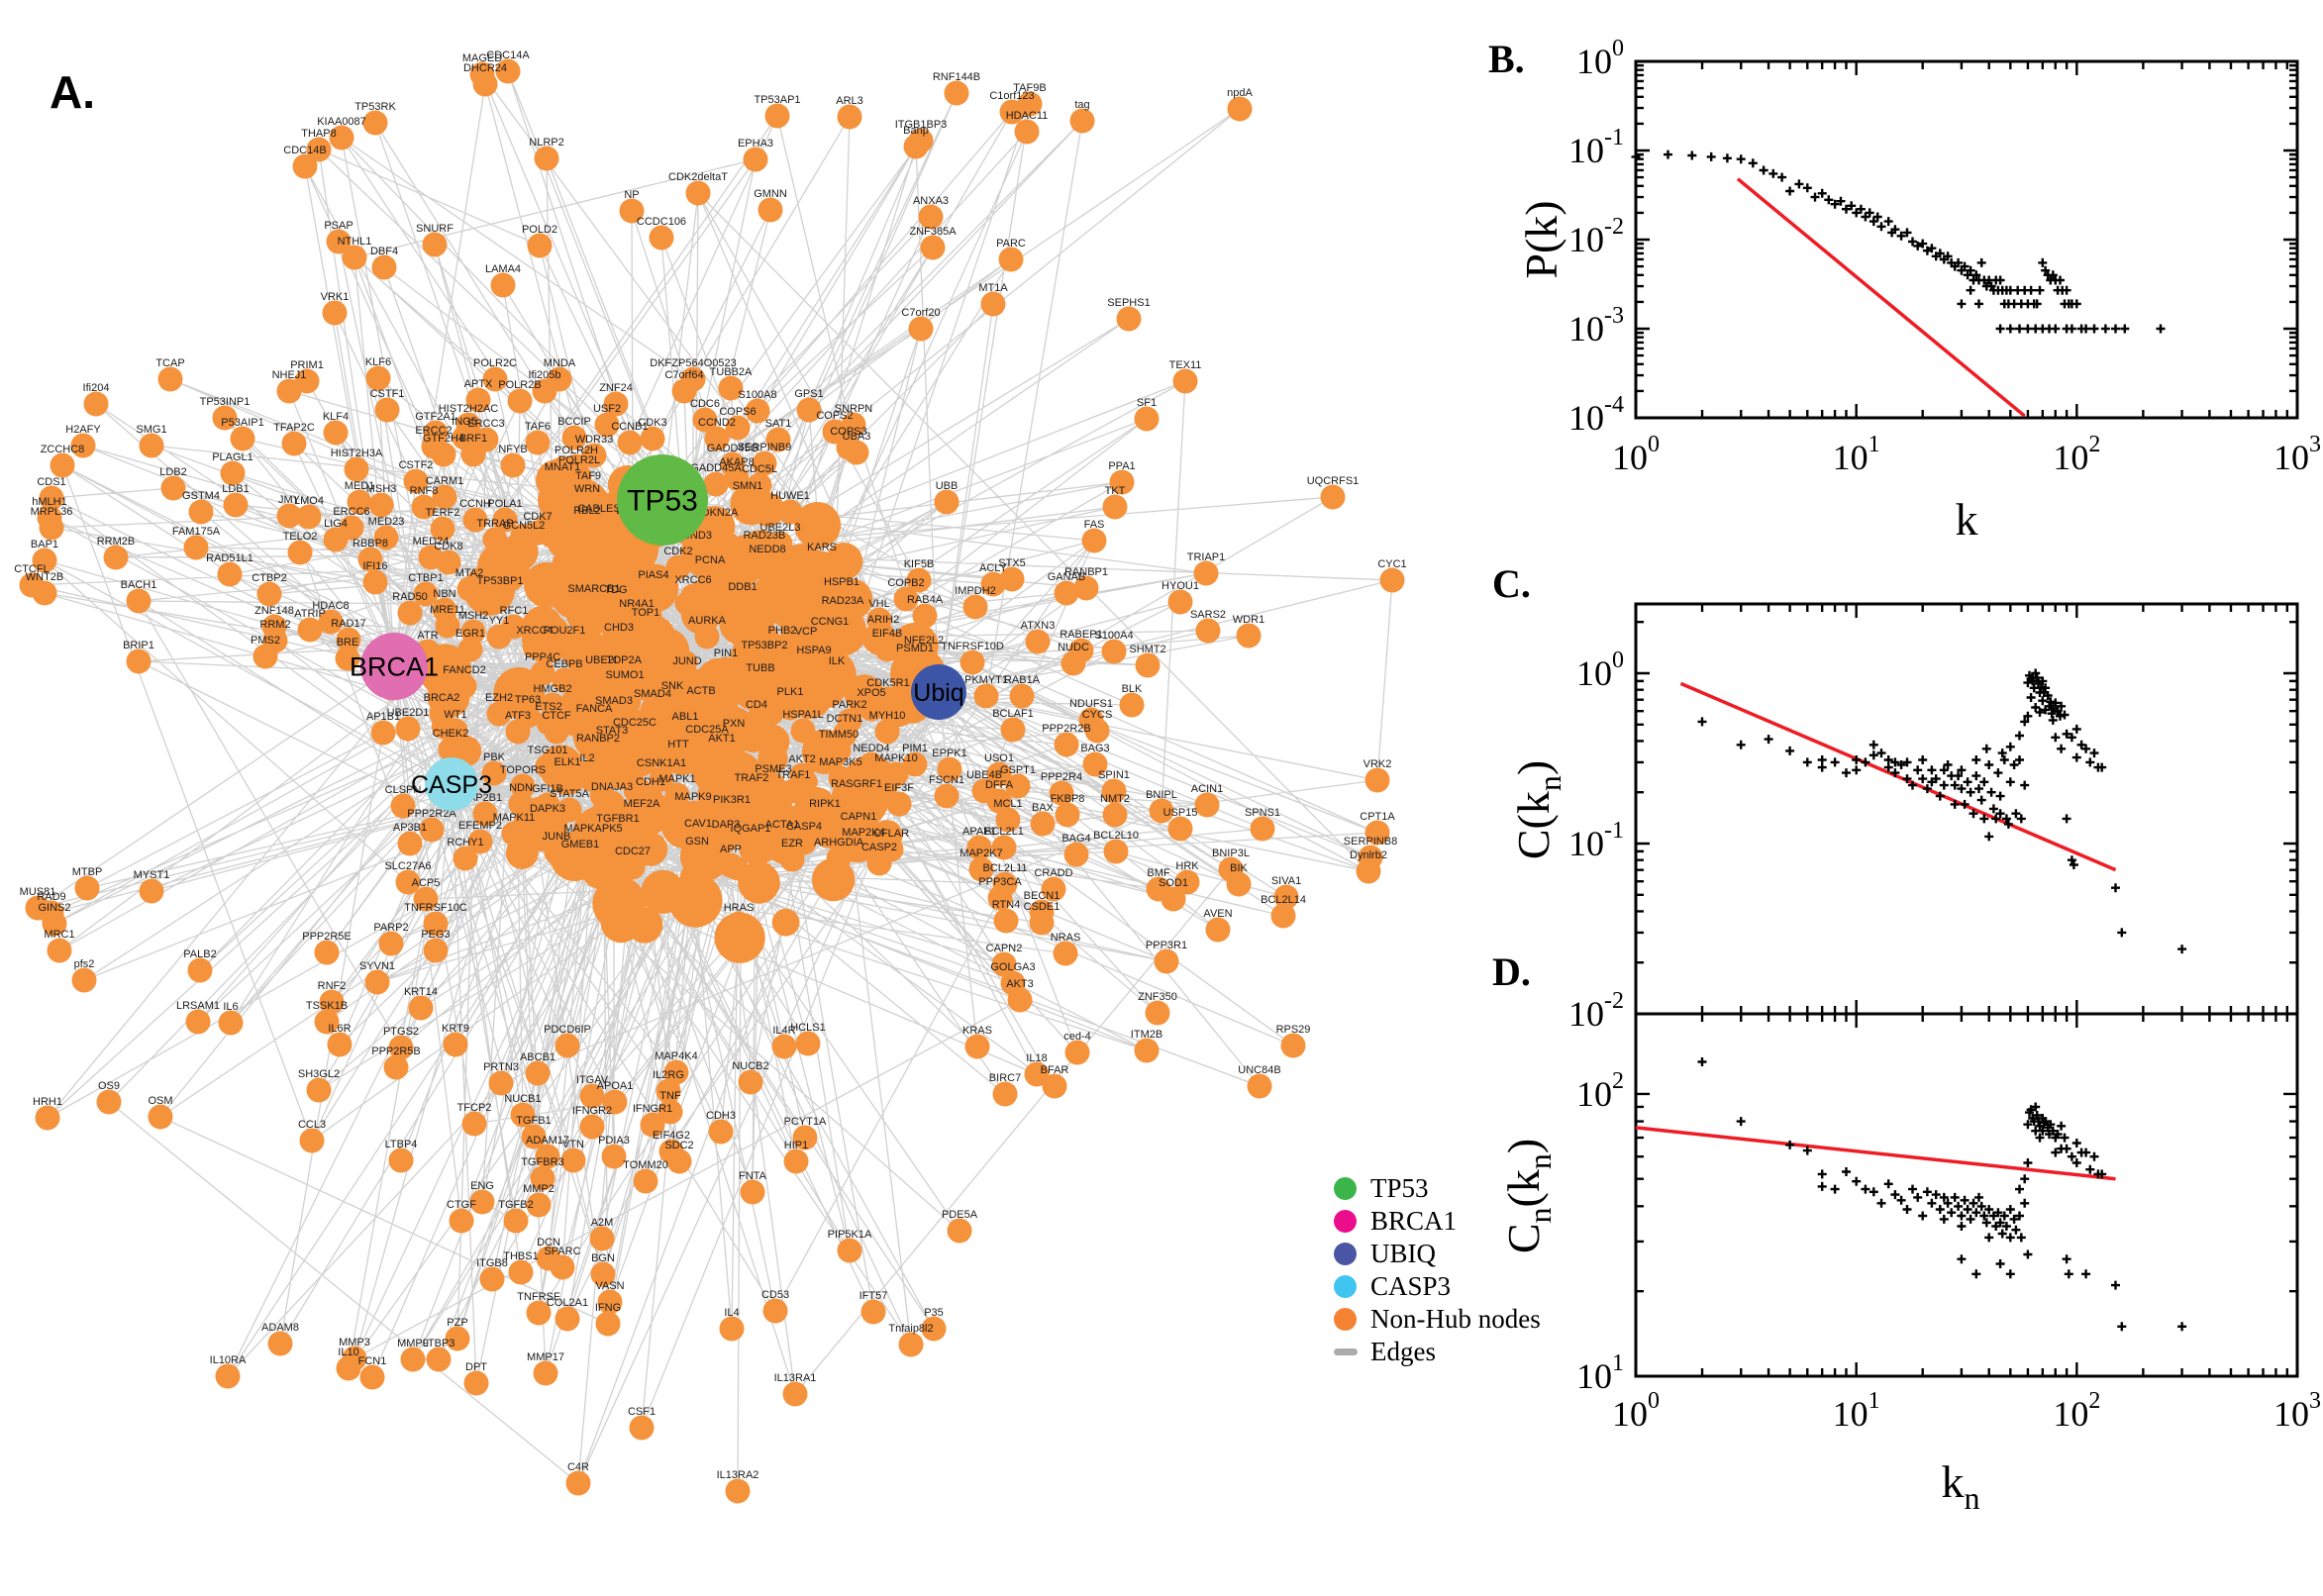  Describe the element at coordinates (1438, 1189) in the screenshot. I see `legend-item: TP53` at that location.